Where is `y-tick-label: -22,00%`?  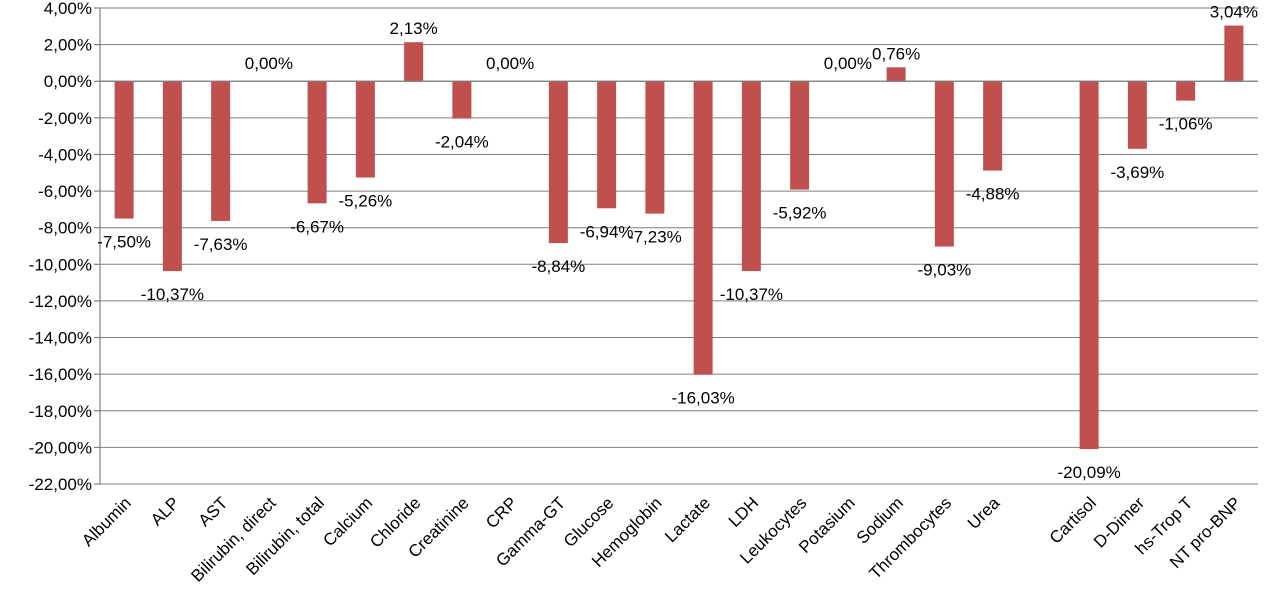
y-tick-label: -22,00% is located at coordinates (60, 484).